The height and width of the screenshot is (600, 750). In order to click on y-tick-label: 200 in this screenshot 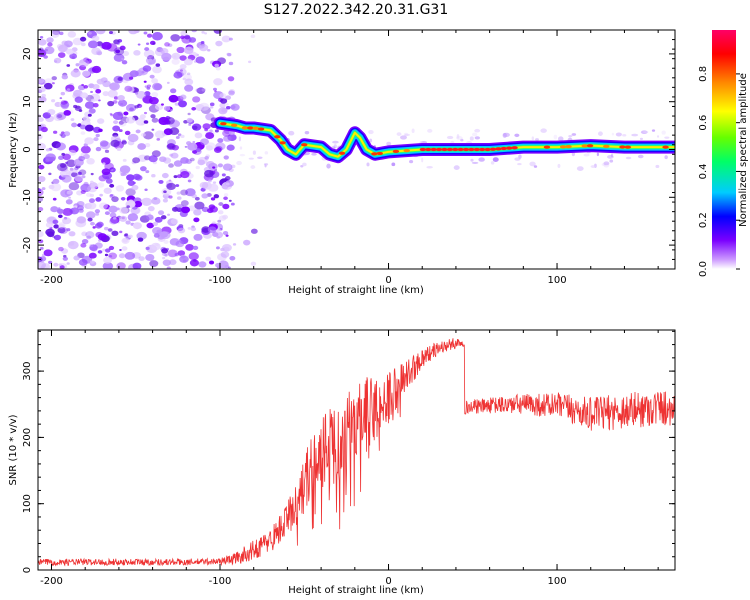, I will do `click(27, 437)`.